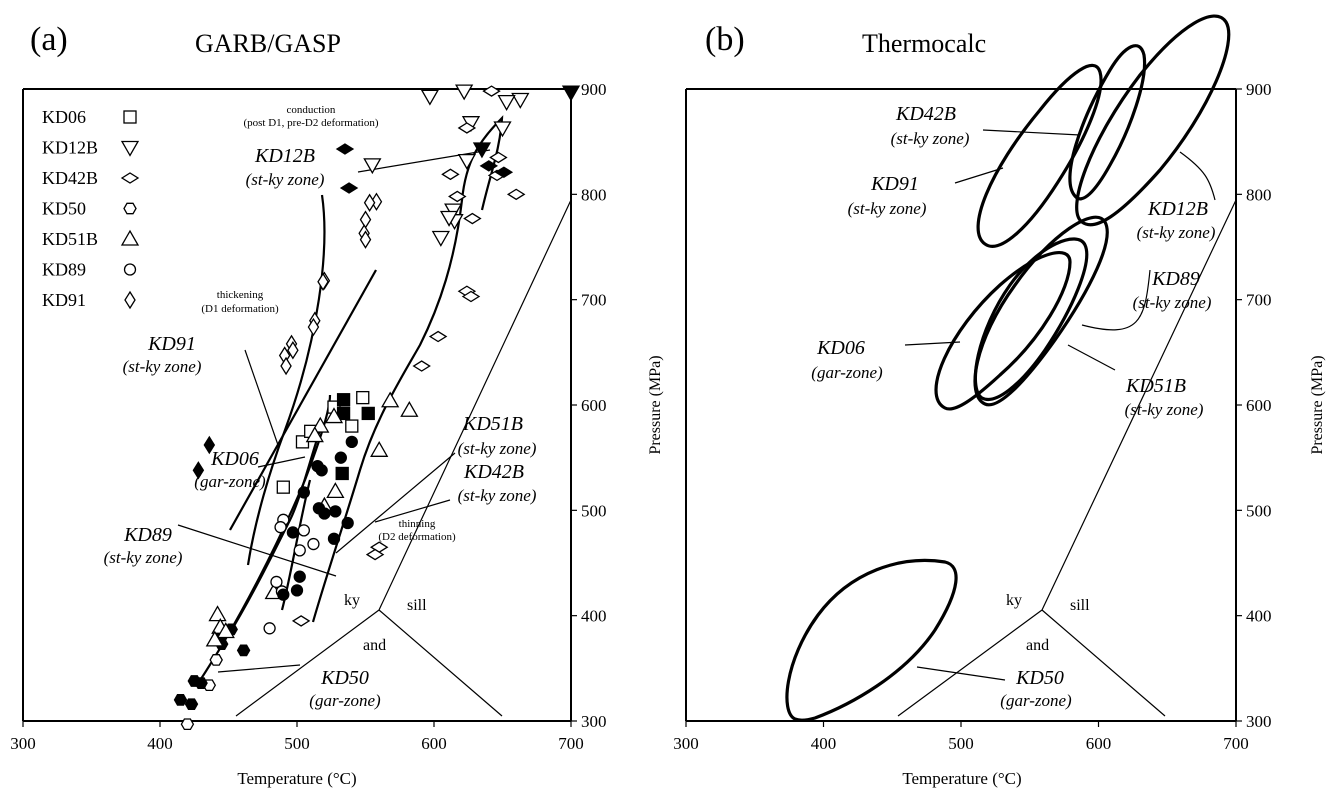 The image size is (1327, 791). Describe the element at coordinates (497, 448) in the screenshot. I see `label-kd51b-a-zone: (st-ky zone)` at that location.